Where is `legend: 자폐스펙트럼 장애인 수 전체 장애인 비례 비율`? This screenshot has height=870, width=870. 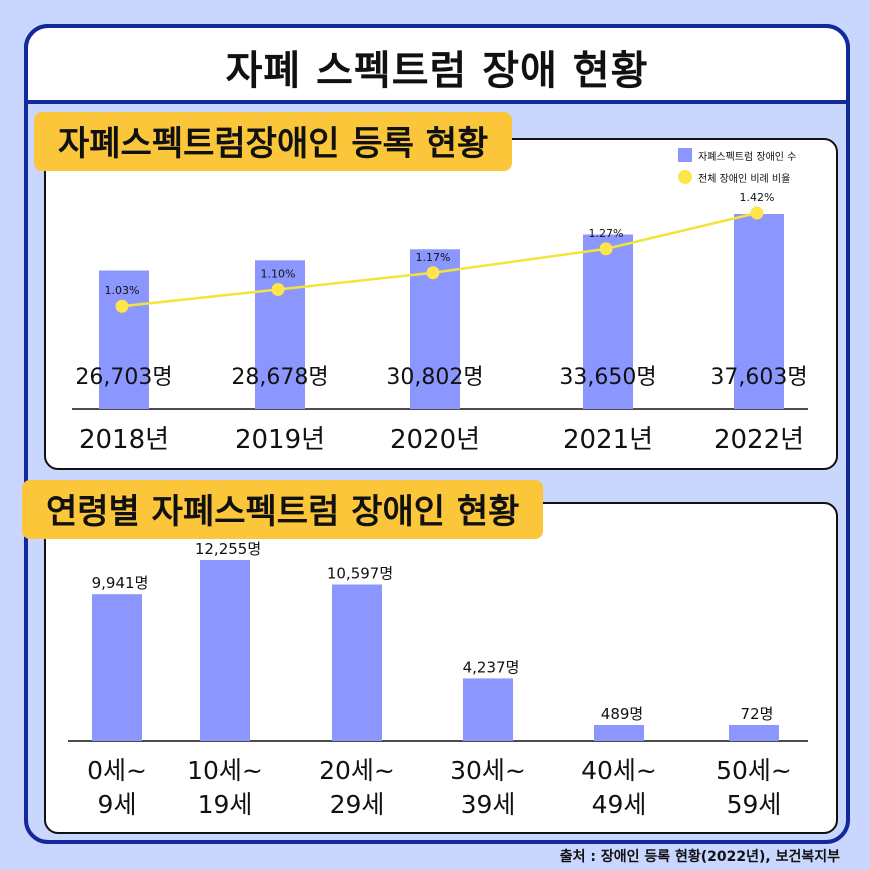 legend: 자폐스펙트럼 장애인 수 전체 장애인 비례 비율 is located at coordinates (737, 166).